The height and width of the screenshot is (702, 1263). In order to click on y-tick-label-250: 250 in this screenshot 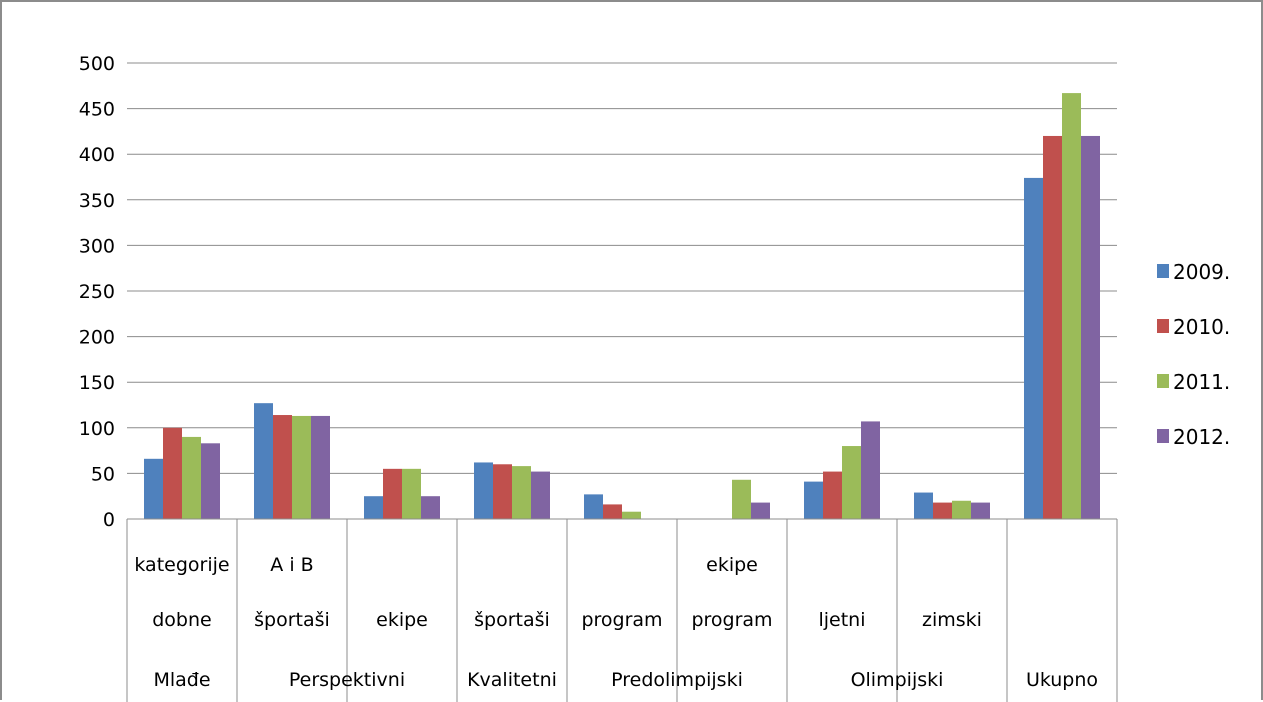, I will do `click(97, 292)`.